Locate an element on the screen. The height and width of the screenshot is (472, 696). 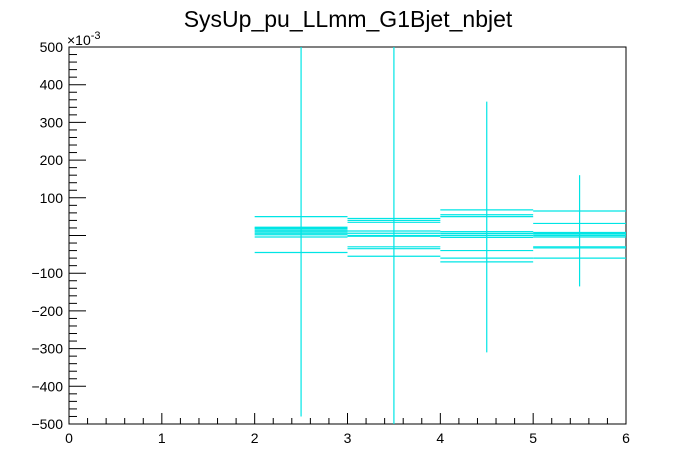
y-multiplier-base: ×10 is located at coordinates (79, 40).